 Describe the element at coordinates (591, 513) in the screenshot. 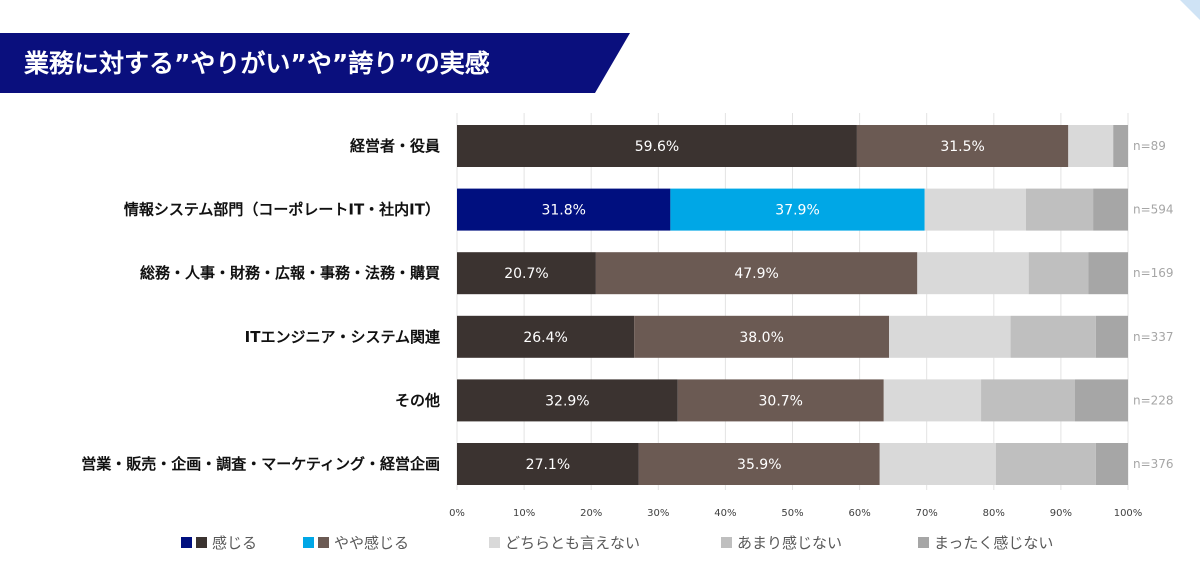

I see `x-tick-label: 20%` at that location.